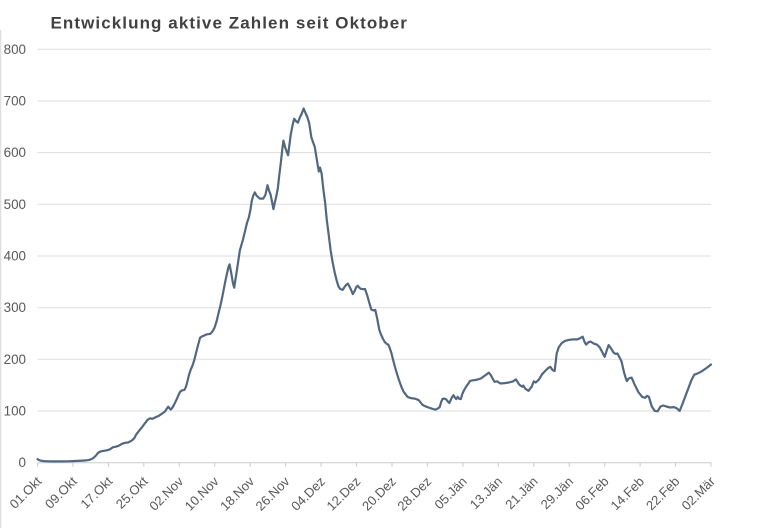  What do you see at coordinates (15, 49) in the screenshot?
I see `svg-text: 800` at bounding box center [15, 49].